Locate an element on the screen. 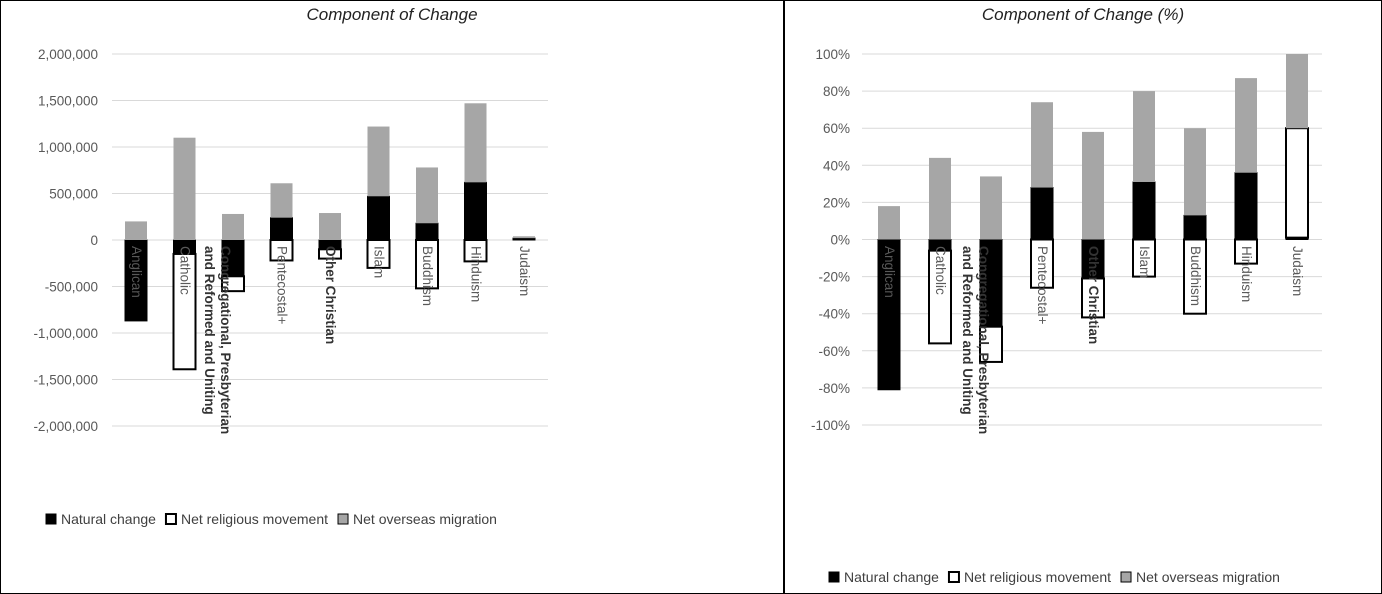  y-tick-label: -100% is located at coordinates (830, 425).